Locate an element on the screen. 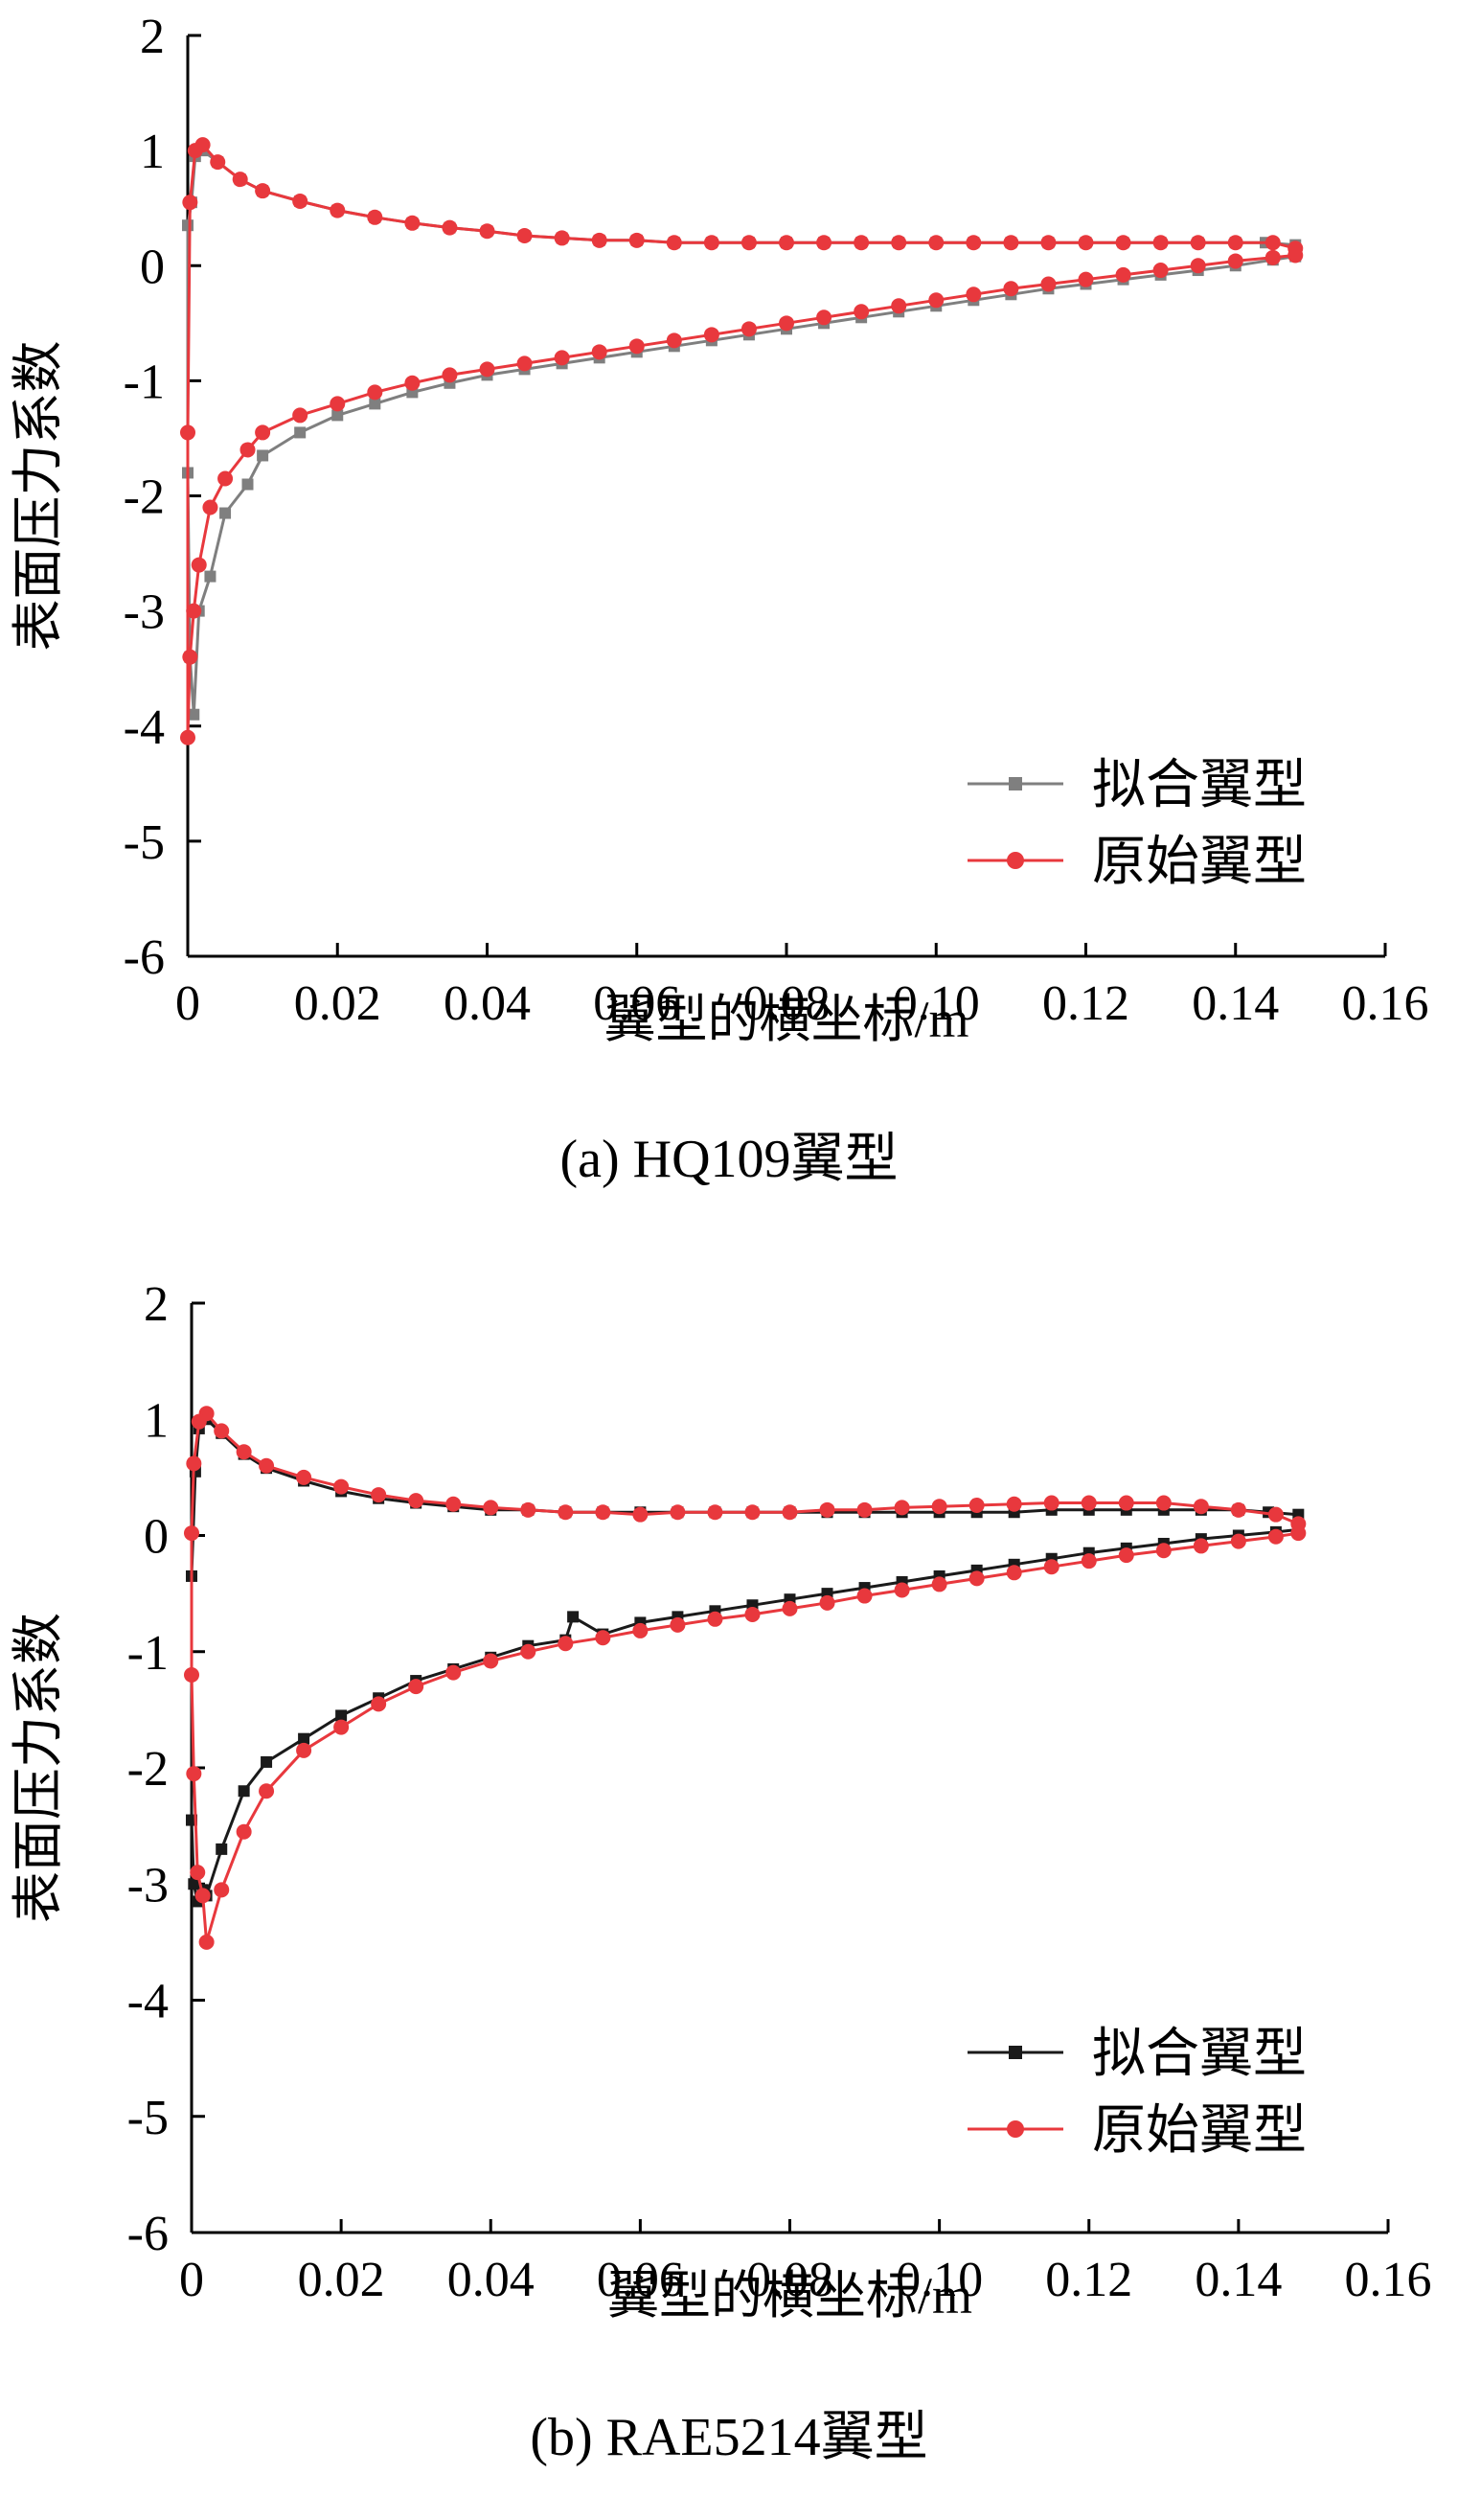 Image resolution: width=1458 pixels, height=2520 pixels. legend-marker-circle is located at coordinates (1015, 860).